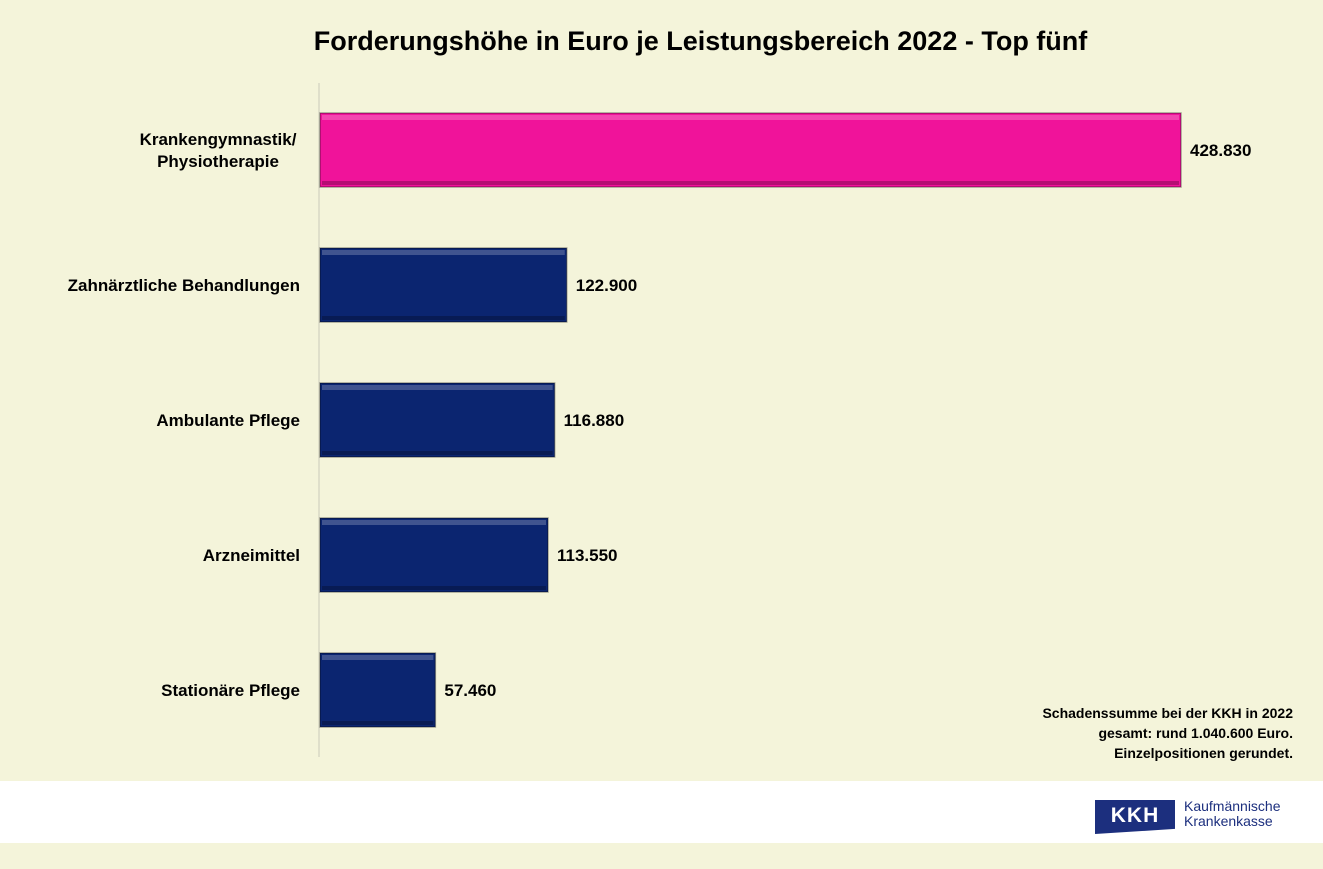  What do you see at coordinates (587, 555) in the screenshot?
I see `value-label: 113.550` at bounding box center [587, 555].